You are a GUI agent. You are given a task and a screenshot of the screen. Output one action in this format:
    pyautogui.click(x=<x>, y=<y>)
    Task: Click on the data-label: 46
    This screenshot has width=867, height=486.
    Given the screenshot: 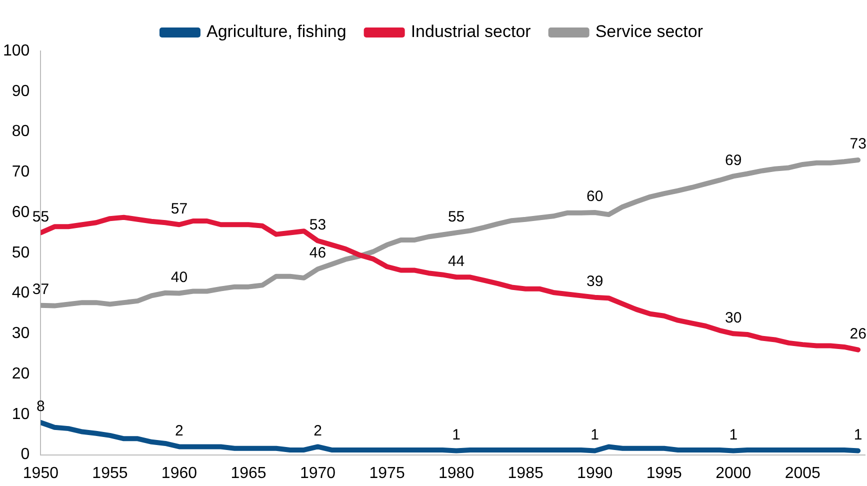 What is the action you would take?
    pyautogui.click(x=317, y=253)
    